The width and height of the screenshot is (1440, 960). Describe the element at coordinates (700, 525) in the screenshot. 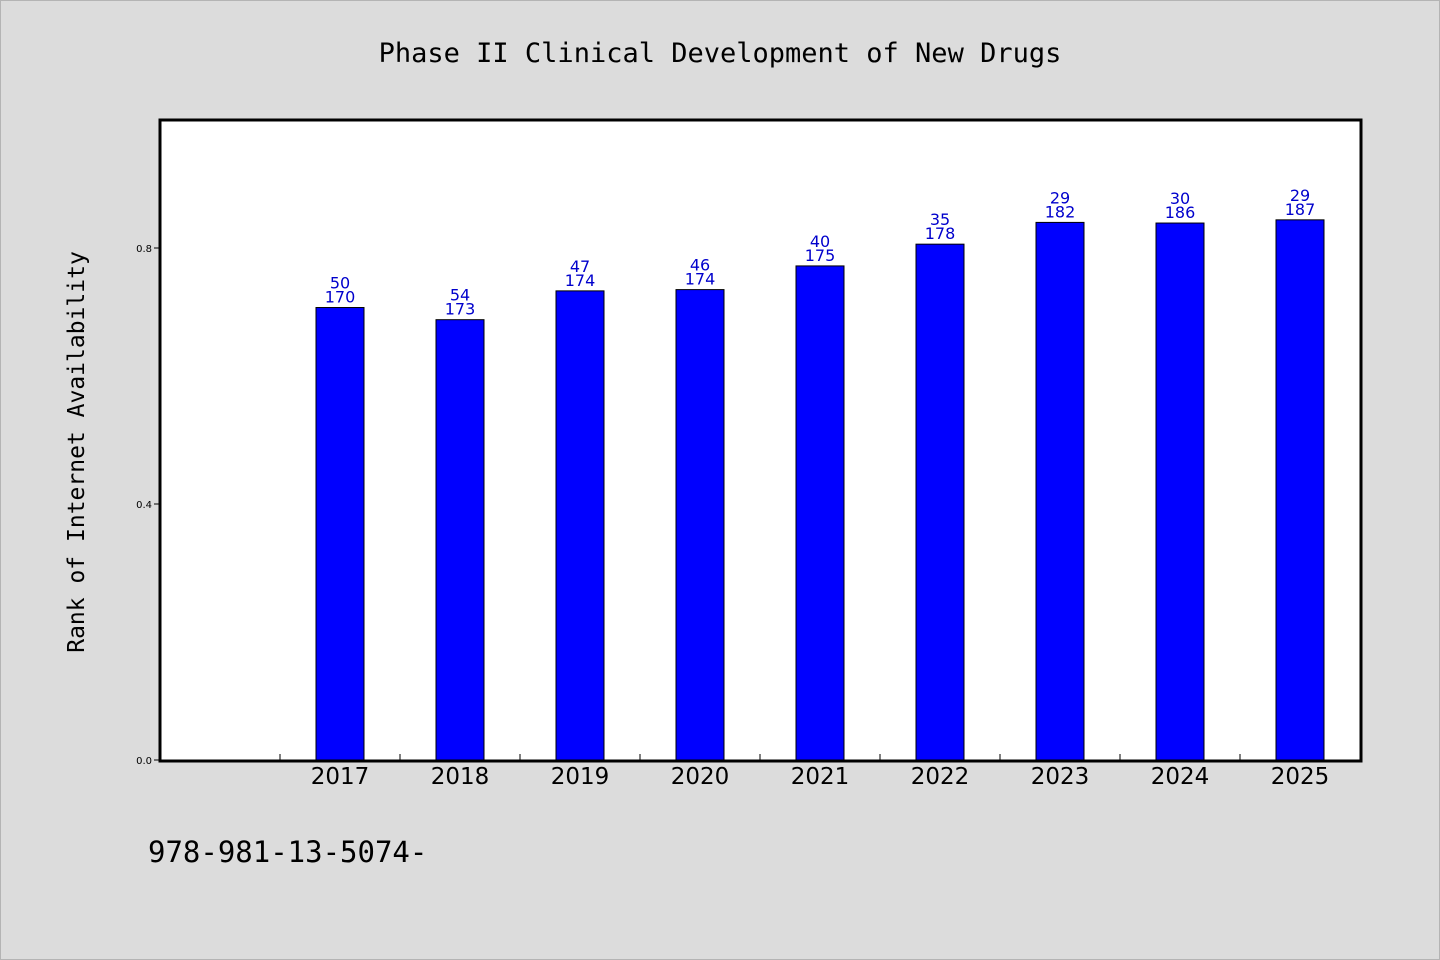

I see `bar-2020` at that location.